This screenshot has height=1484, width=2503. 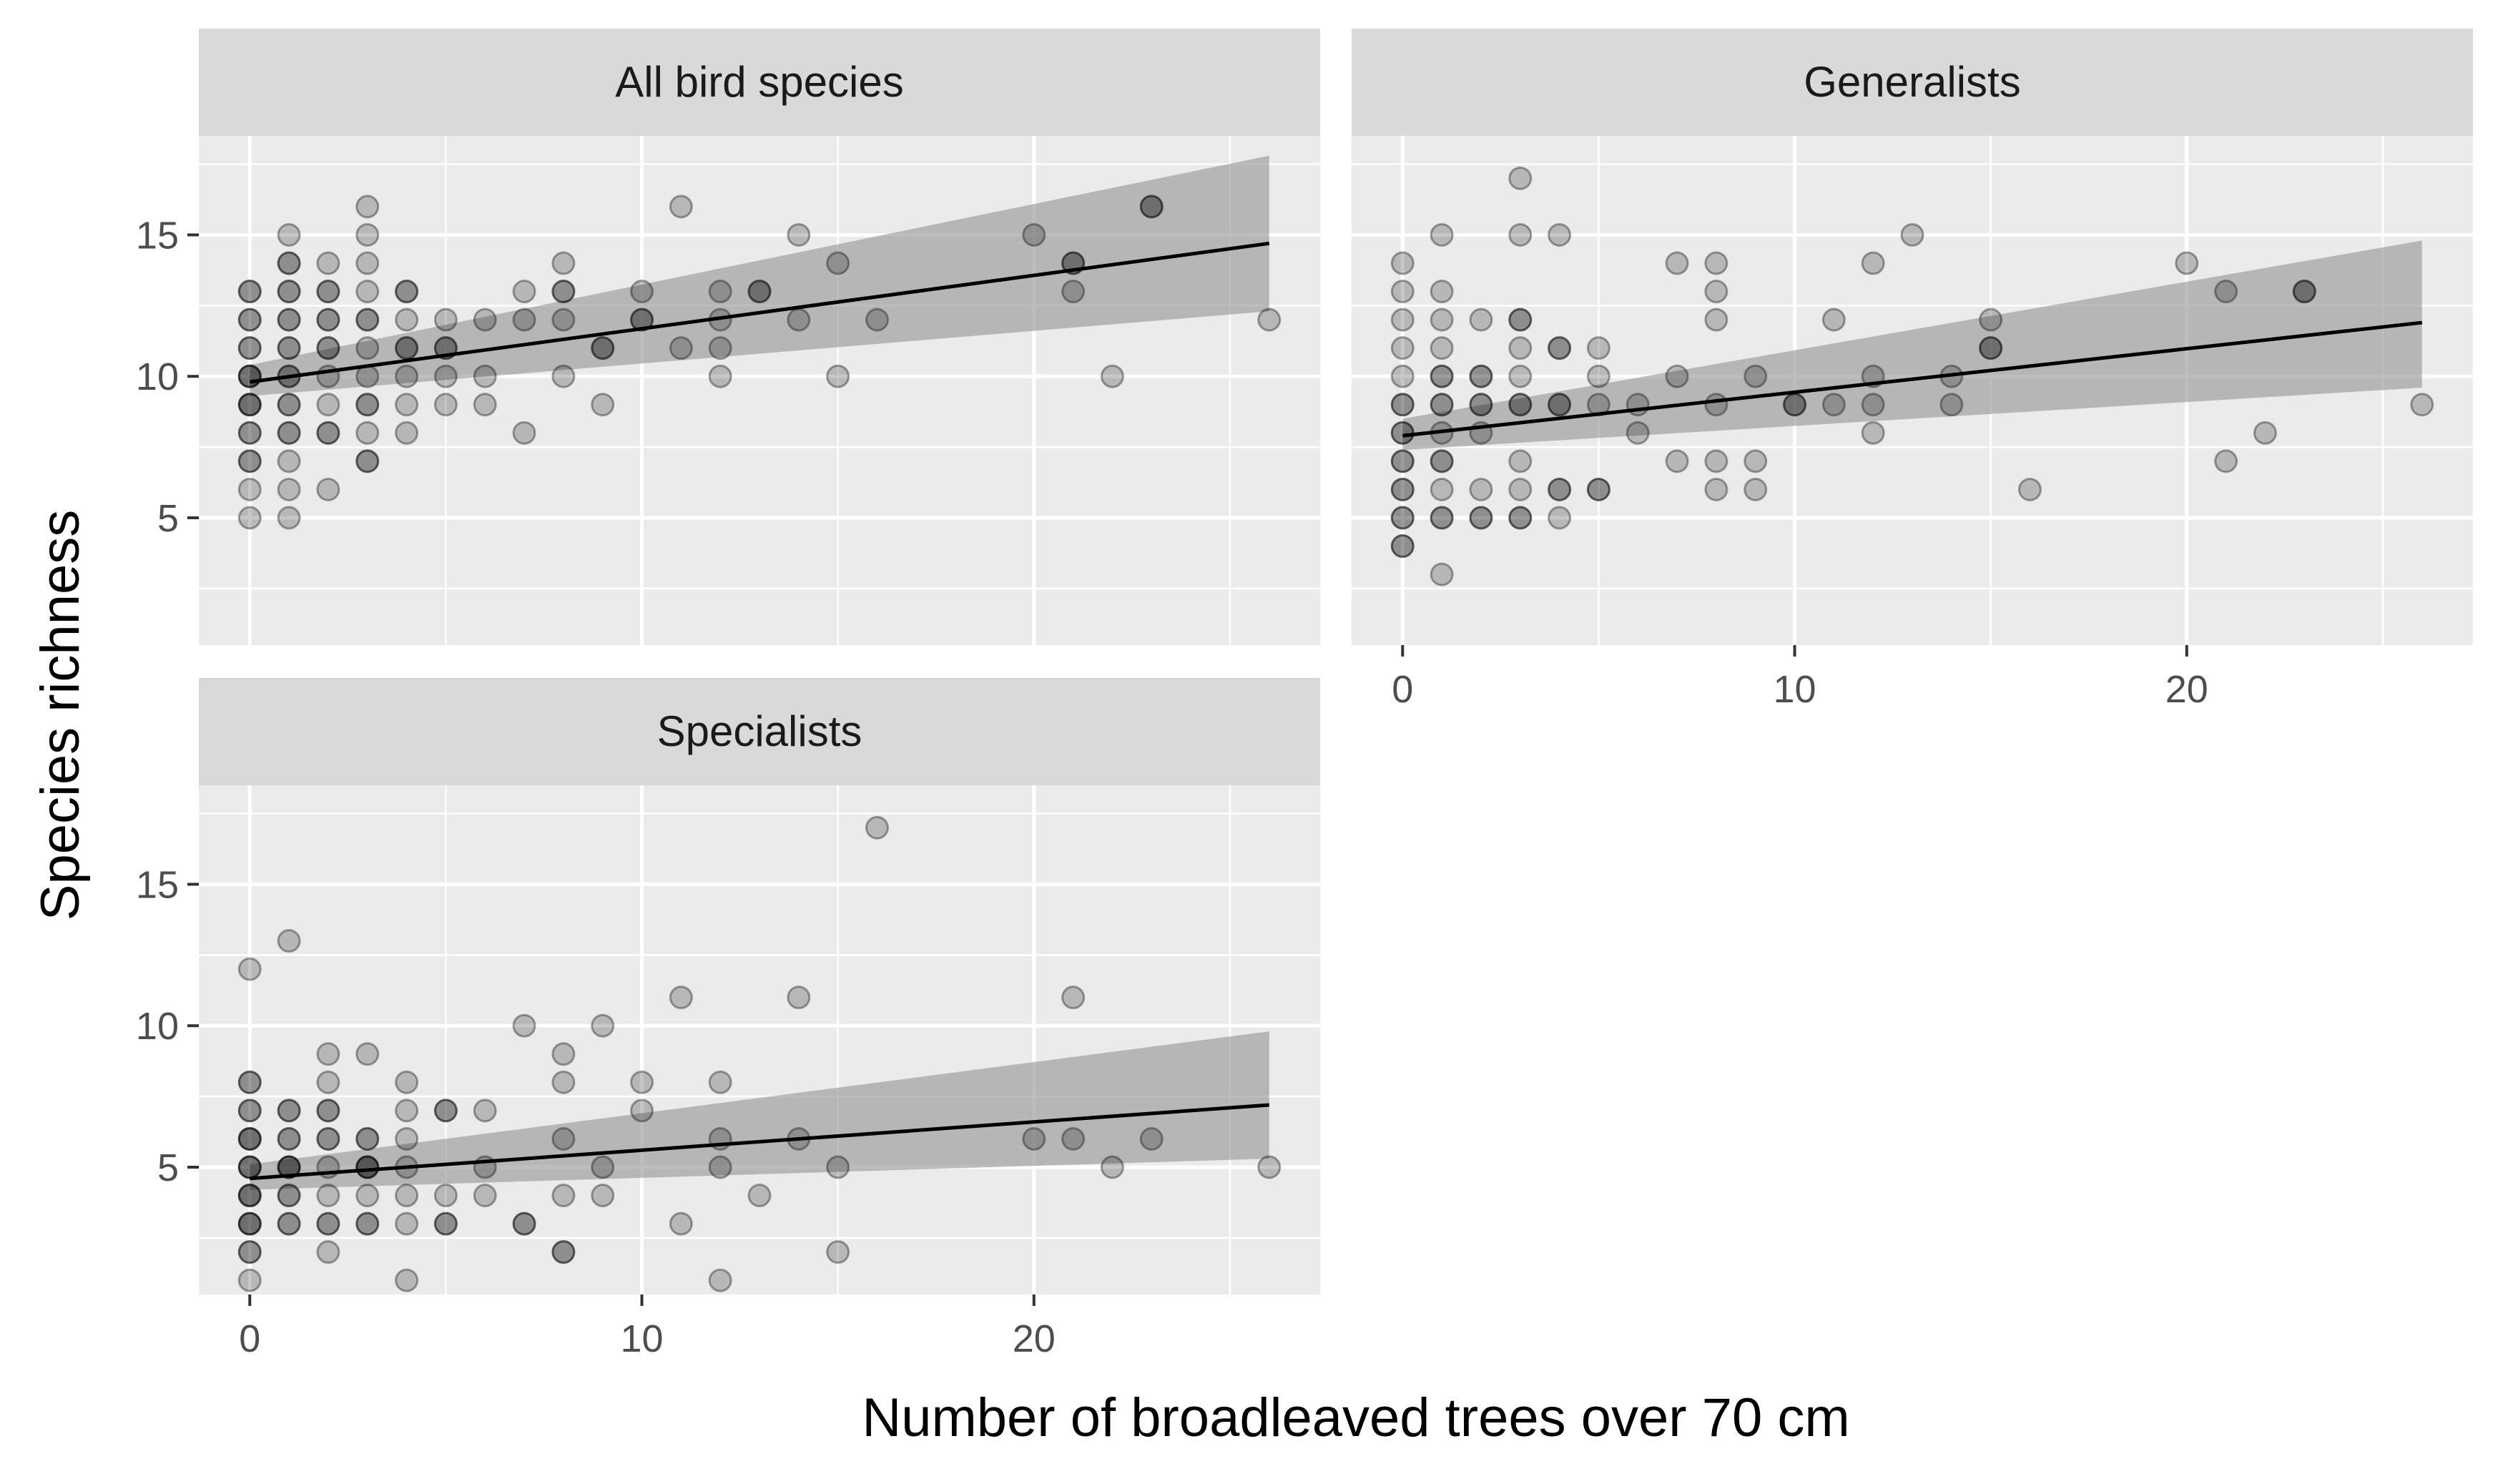 I want to click on y-tick-label: 5, so click(x=168, y=518).